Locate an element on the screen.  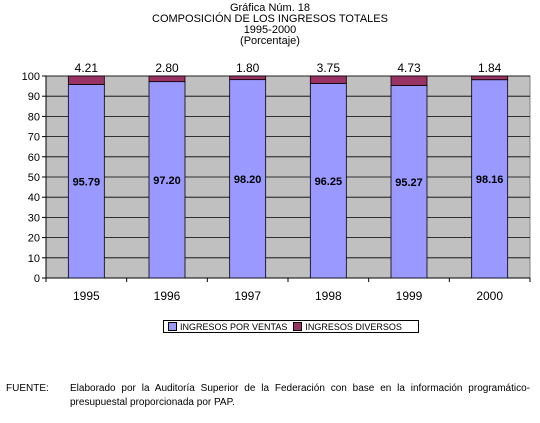
y-tick-label: 100 is located at coordinates (31, 77).